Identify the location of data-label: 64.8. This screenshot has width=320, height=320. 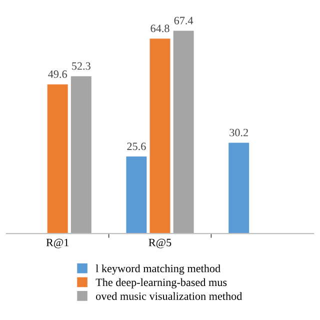
(160, 28).